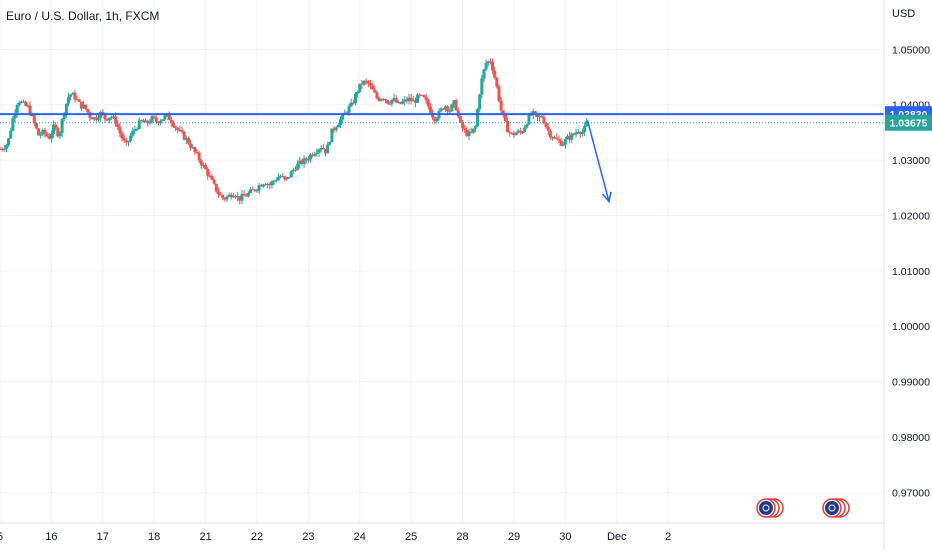 This screenshot has height=555, width=932. I want to click on y-tick-label: 0.97000, so click(911, 493).